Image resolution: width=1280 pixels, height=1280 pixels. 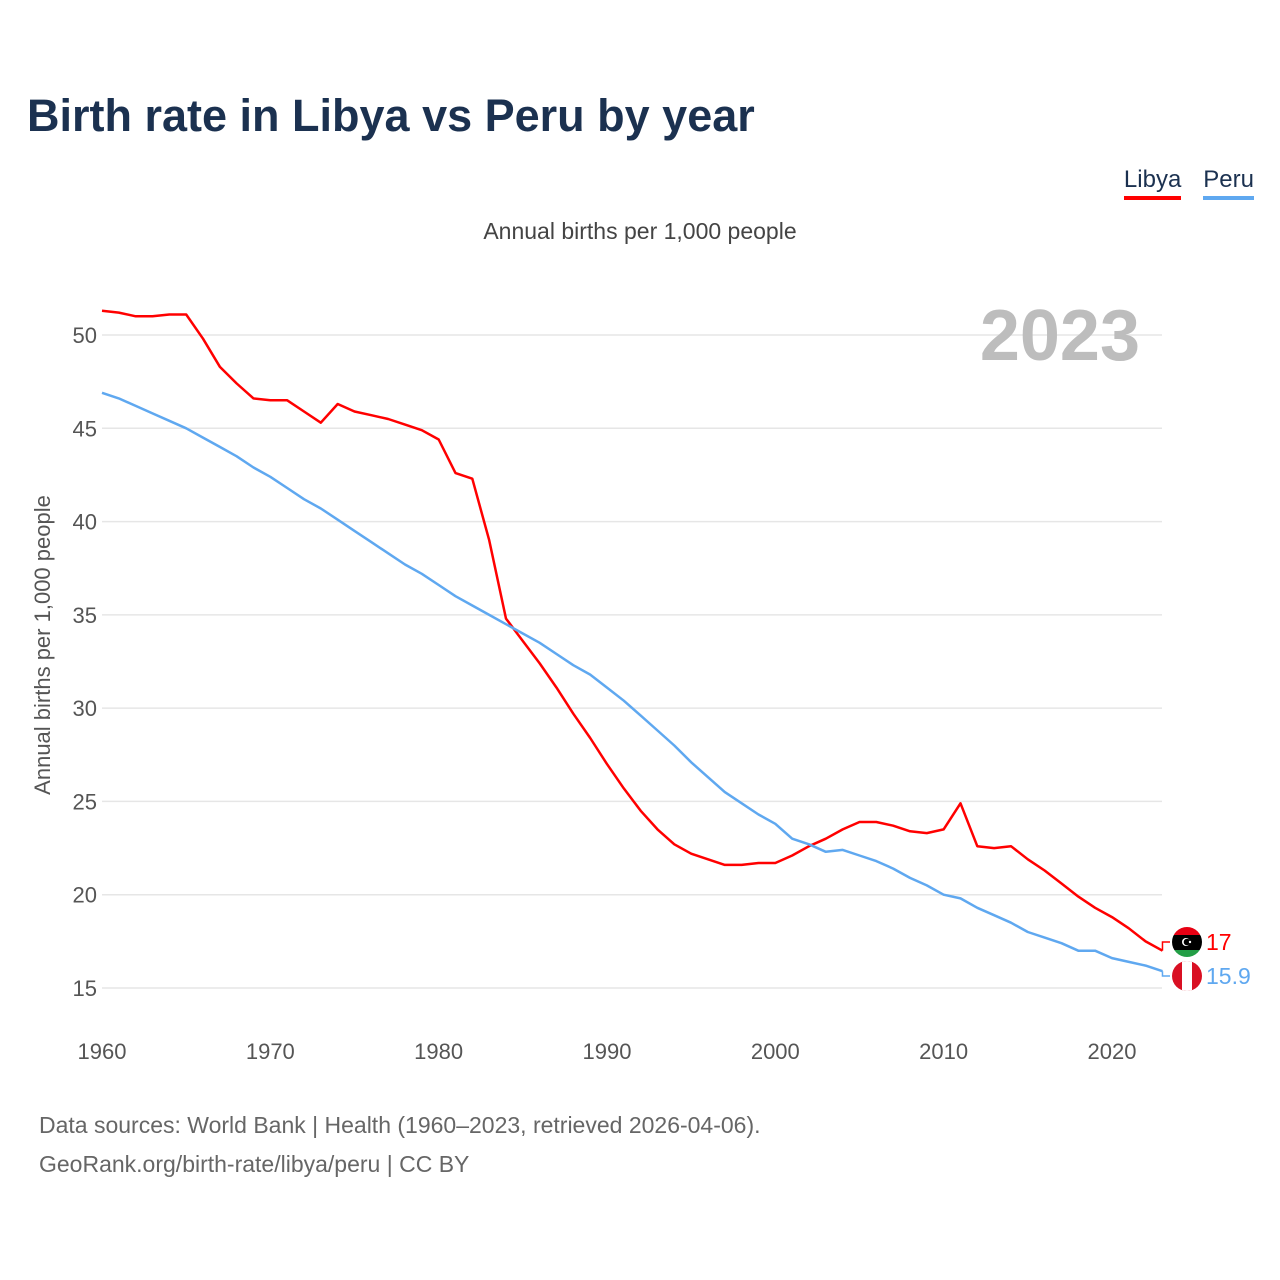 What do you see at coordinates (391, 115) in the screenshot?
I see `chart-title: Birth rate in Libya vs Peru by year` at bounding box center [391, 115].